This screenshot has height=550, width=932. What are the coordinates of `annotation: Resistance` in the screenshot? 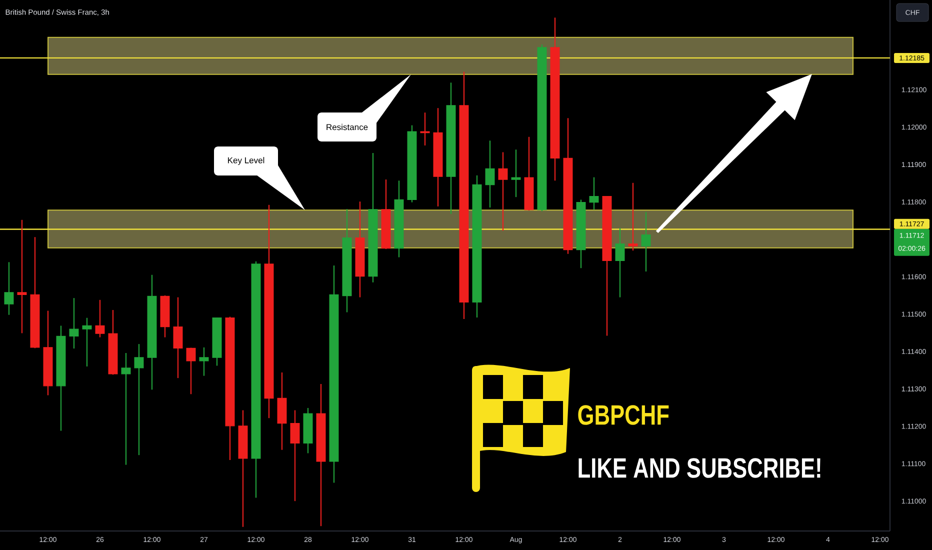 It's located at (347, 127).